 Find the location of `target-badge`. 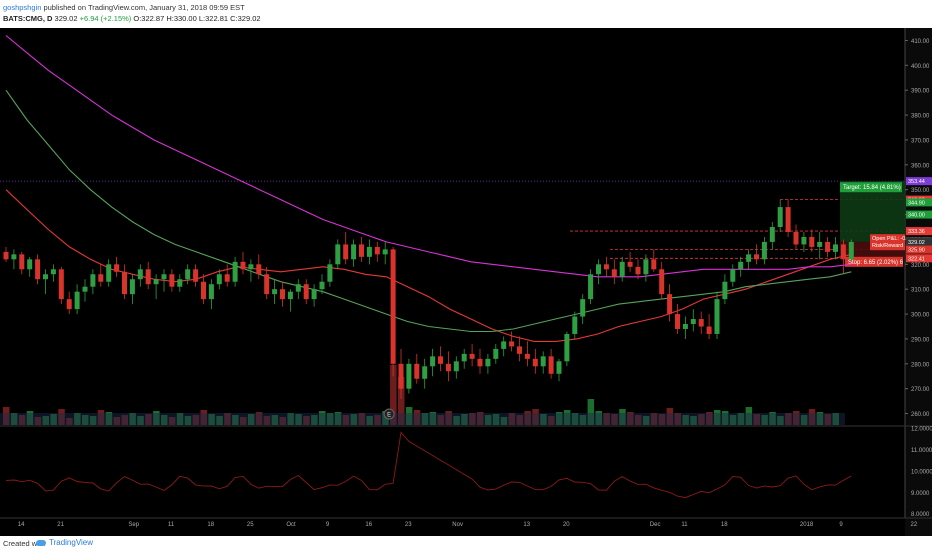

target-badge is located at coordinates (871, 187).